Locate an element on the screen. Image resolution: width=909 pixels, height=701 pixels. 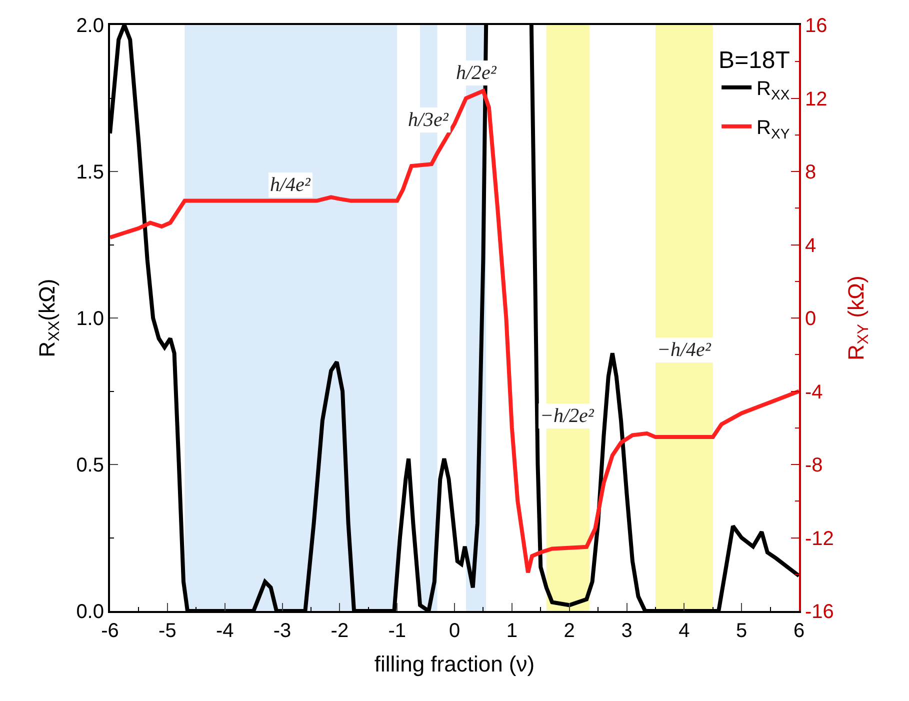
legend-label: R$_{XY}$ is located at coordinates (773, 129).